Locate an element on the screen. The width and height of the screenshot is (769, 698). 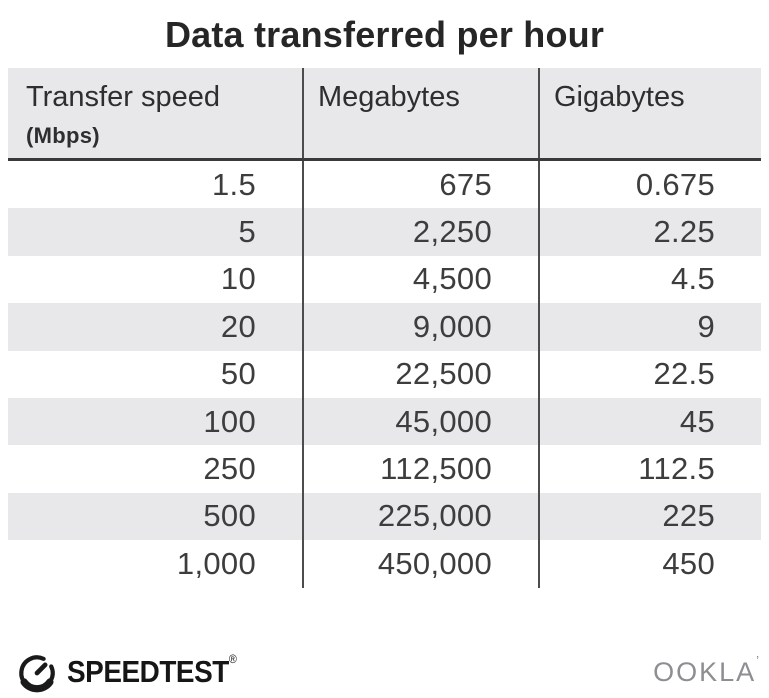
cell-gigabytes: 112.5 is located at coordinates (649, 469).